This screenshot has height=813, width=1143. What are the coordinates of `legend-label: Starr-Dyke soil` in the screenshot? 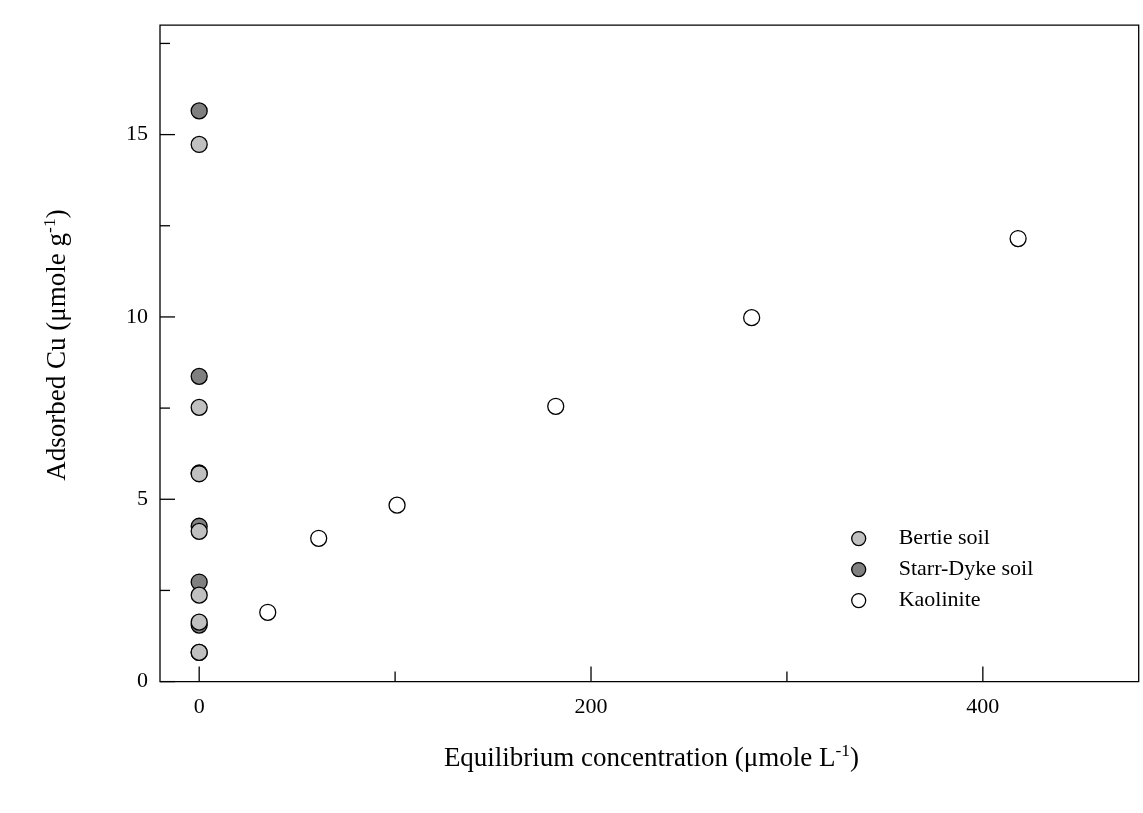 It's located at (966, 568).